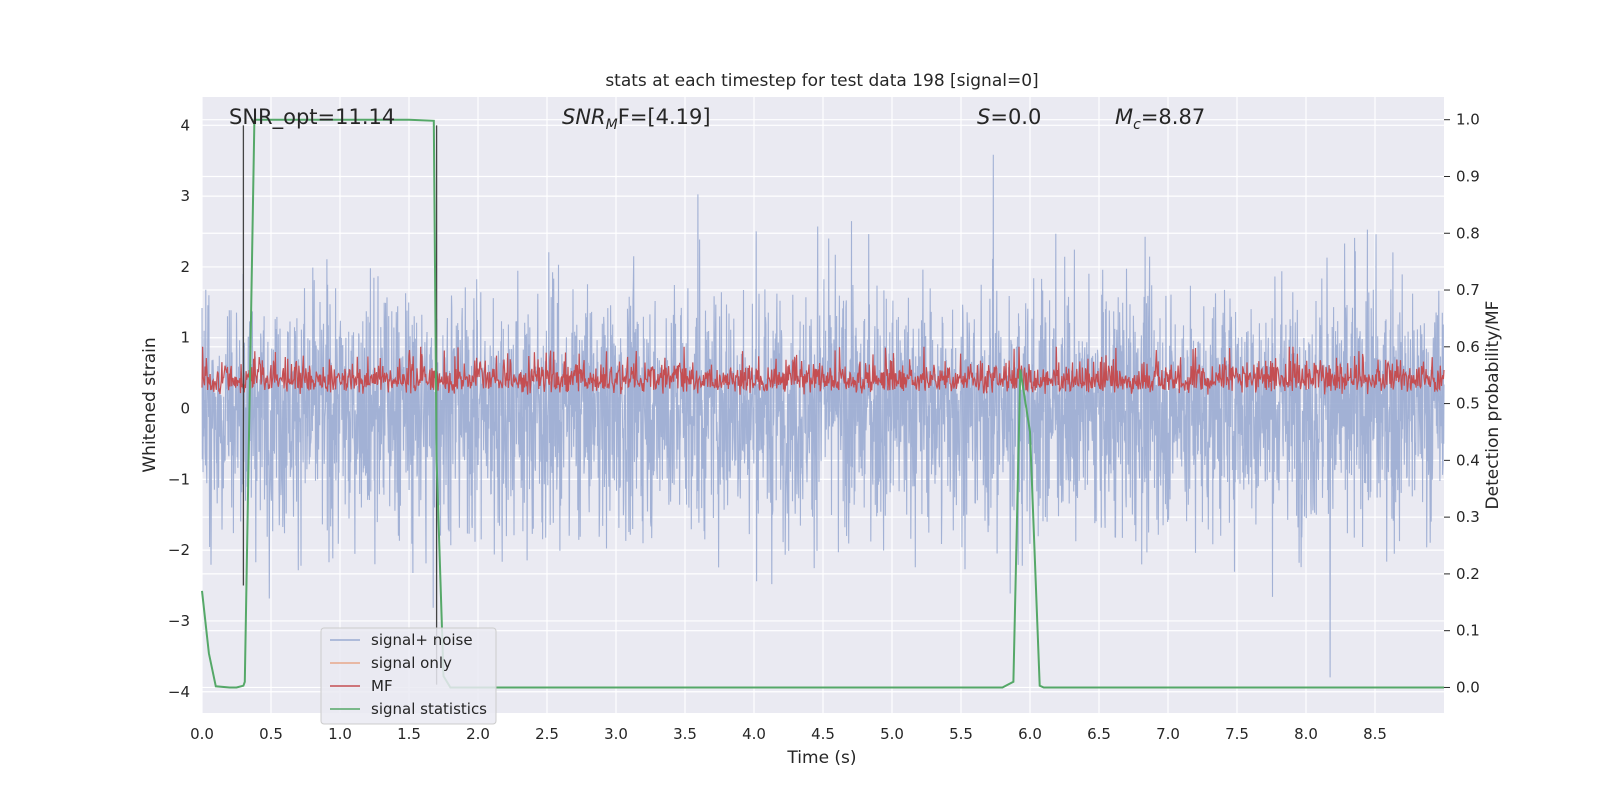 Image resolution: width=1600 pixels, height=800 pixels. Describe the element at coordinates (179, 408) in the screenshot. I see `left-y-axis-ticks: 4 3 2 1 0 −1 −2 −3 −4` at that location.